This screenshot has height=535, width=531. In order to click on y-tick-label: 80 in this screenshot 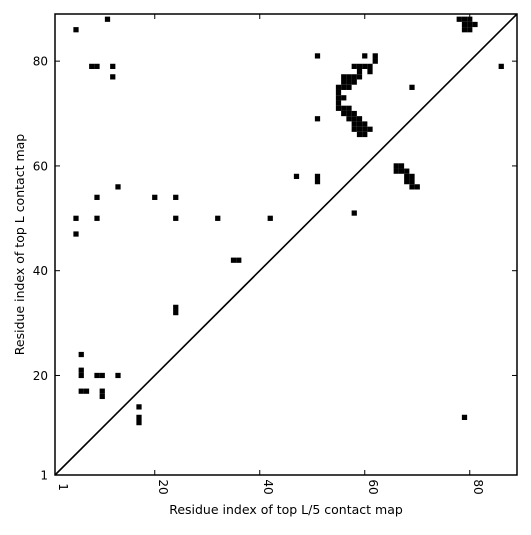, I will do `click(40, 62)`.